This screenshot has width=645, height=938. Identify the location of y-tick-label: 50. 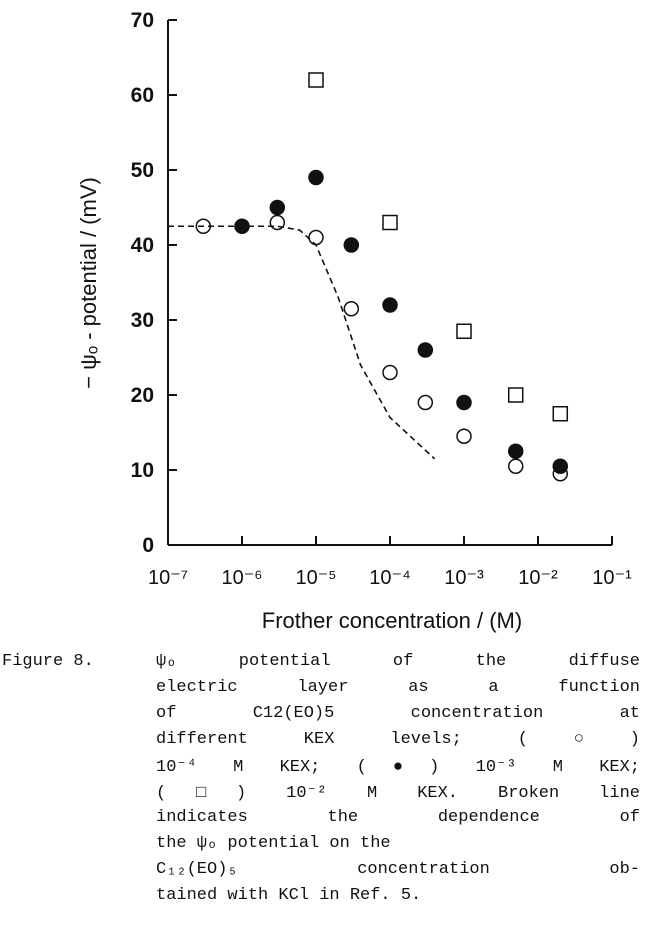
(142, 170).